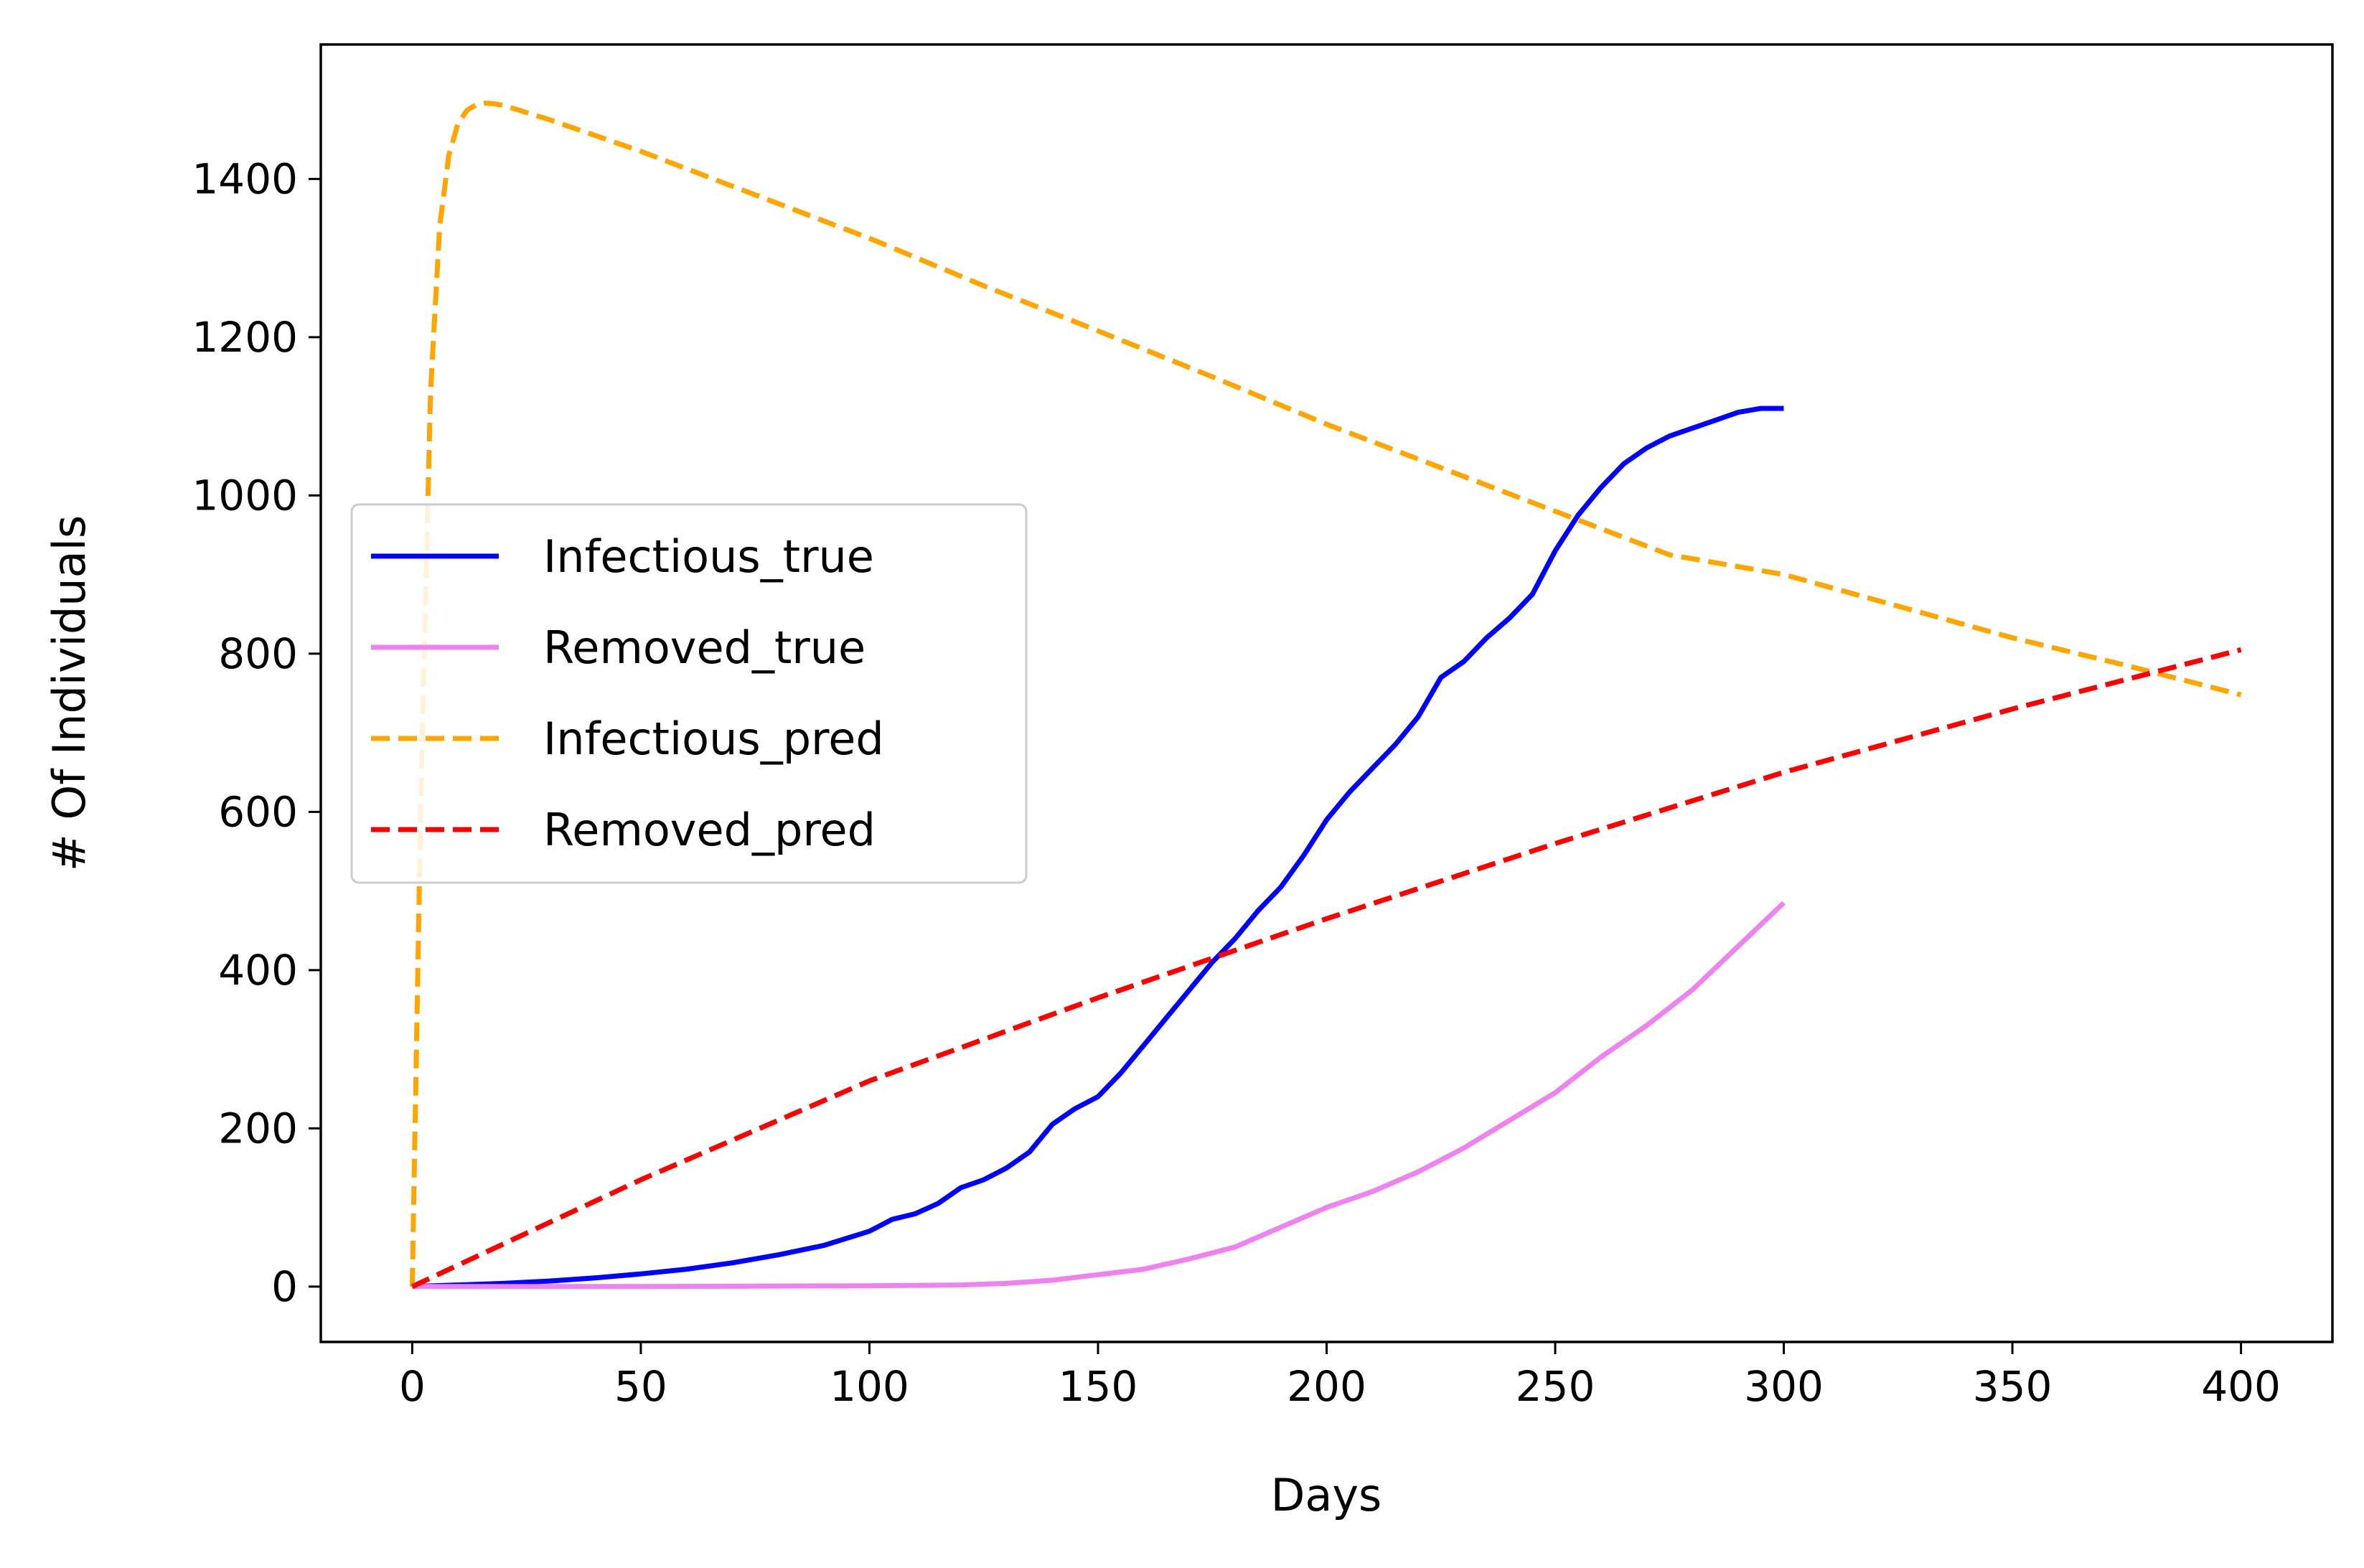  Describe the element at coordinates (1099, 1095) in the screenshot. I see `series-line-removed-true` at that location.